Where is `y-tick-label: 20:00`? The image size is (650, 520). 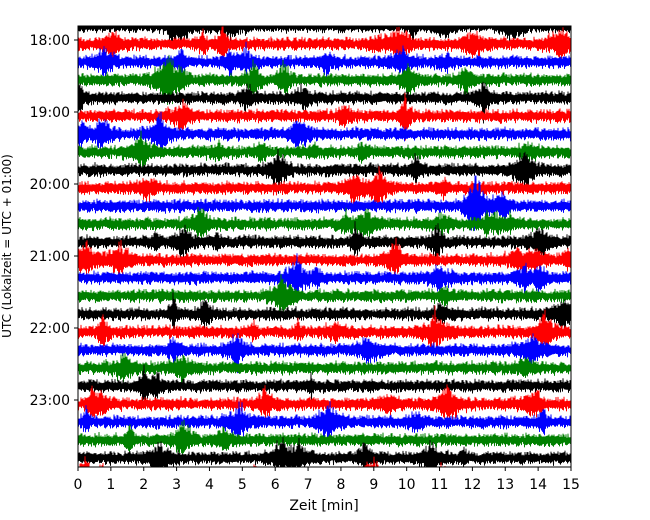
y-tick-label: 20:00 is located at coordinates (50, 185).